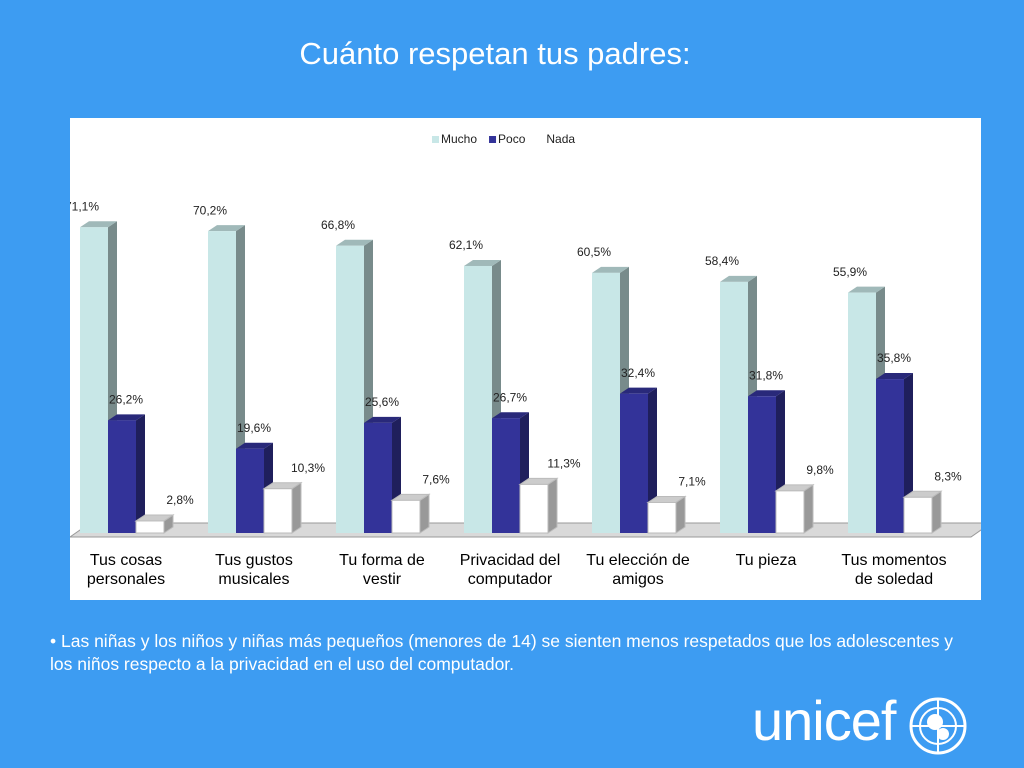 This screenshot has width=1024, height=768. I want to click on data-label: 55,9%, so click(850, 272).